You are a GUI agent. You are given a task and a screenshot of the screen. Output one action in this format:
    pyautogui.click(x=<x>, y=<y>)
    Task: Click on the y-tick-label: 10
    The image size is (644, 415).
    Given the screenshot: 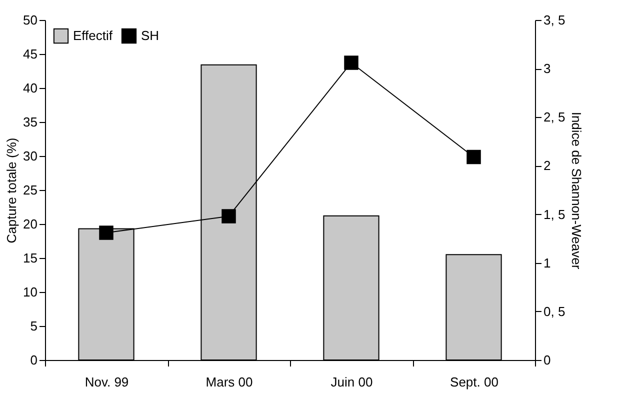 What is the action you would take?
    pyautogui.click(x=30, y=292)
    